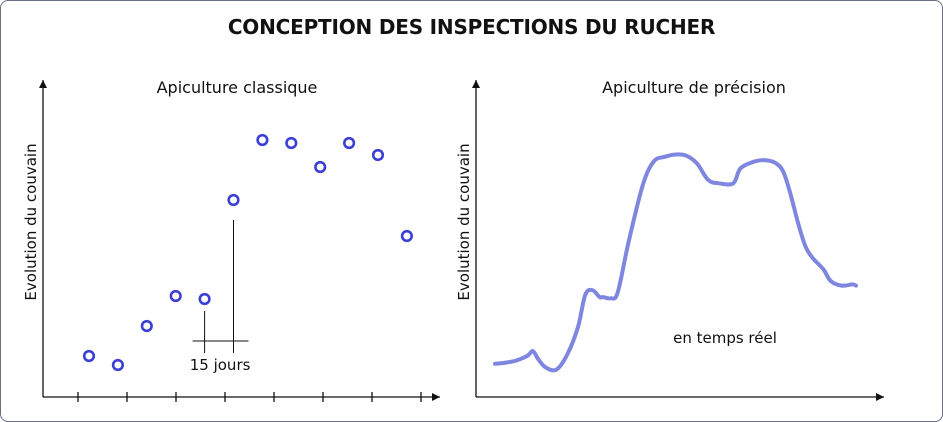 This screenshot has height=422, width=943. Describe the element at coordinates (31, 221) in the screenshot. I see `left-y-axis-label: Evolution du couvain` at that location.